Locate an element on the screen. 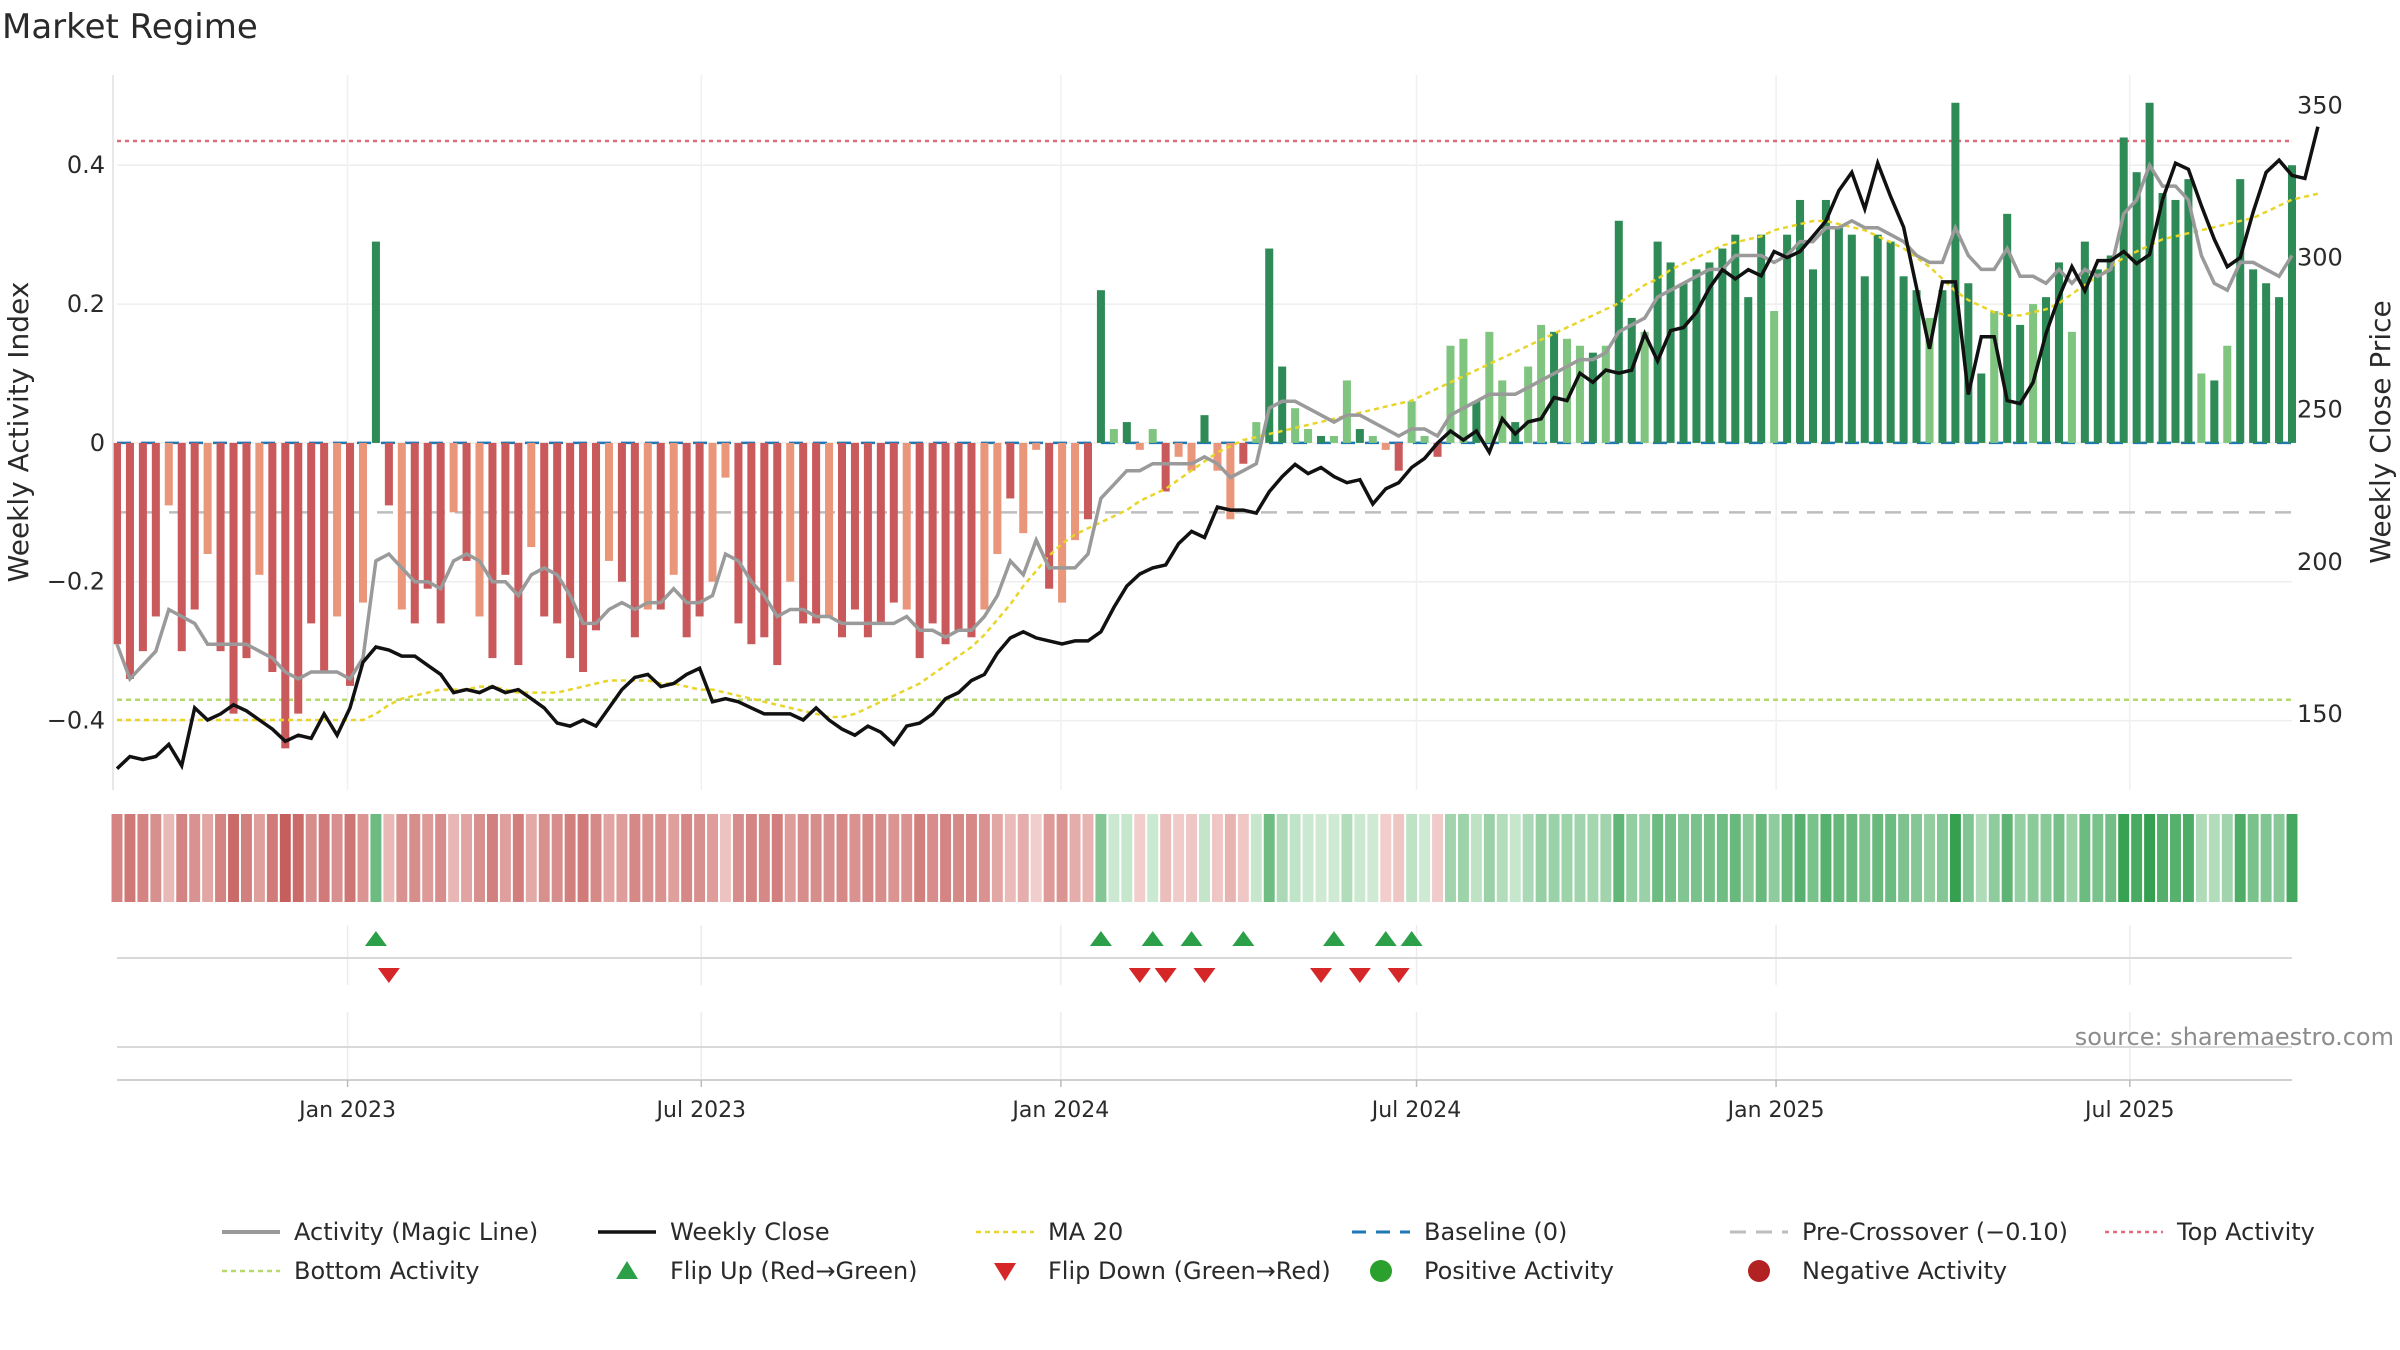  left-tick-label: 0 is located at coordinates (97, 443).